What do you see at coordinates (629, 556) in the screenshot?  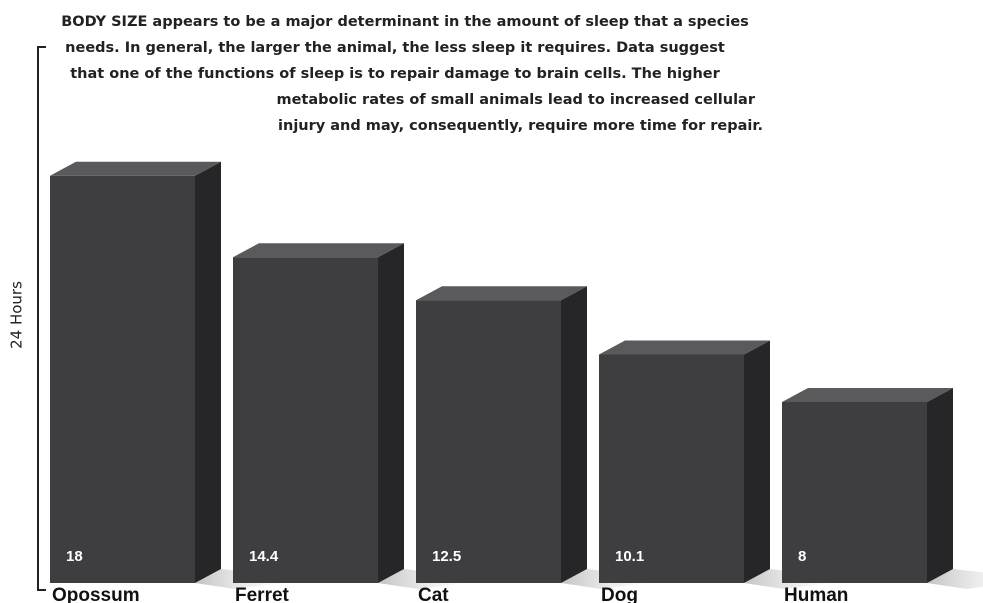 I see `value-label: 10.1` at bounding box center [629, 556].